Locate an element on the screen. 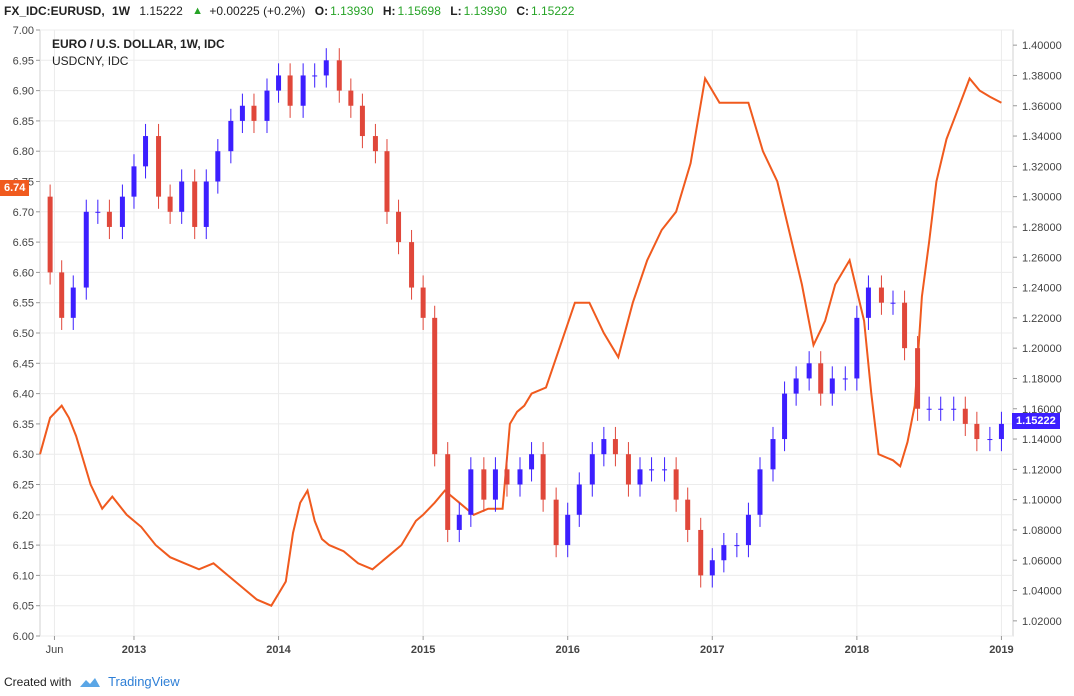 This screenshot has height=696, width=1074. tradingview-brand: TradingView is located at coordinates (144, 681).